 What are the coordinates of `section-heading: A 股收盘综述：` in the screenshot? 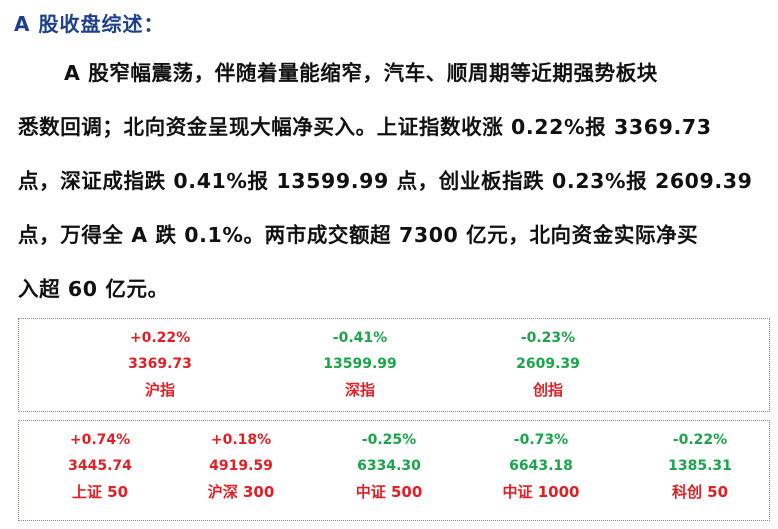 It's located at (89, 24).